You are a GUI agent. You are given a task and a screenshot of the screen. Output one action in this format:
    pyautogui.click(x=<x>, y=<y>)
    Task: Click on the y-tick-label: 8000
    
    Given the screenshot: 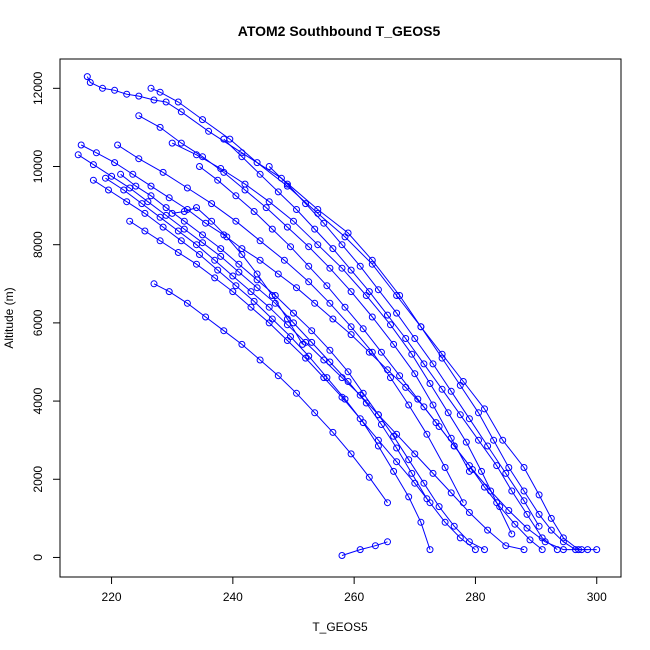 What is the action you would take?
    pyautogui.click(x=38, y=244)
    